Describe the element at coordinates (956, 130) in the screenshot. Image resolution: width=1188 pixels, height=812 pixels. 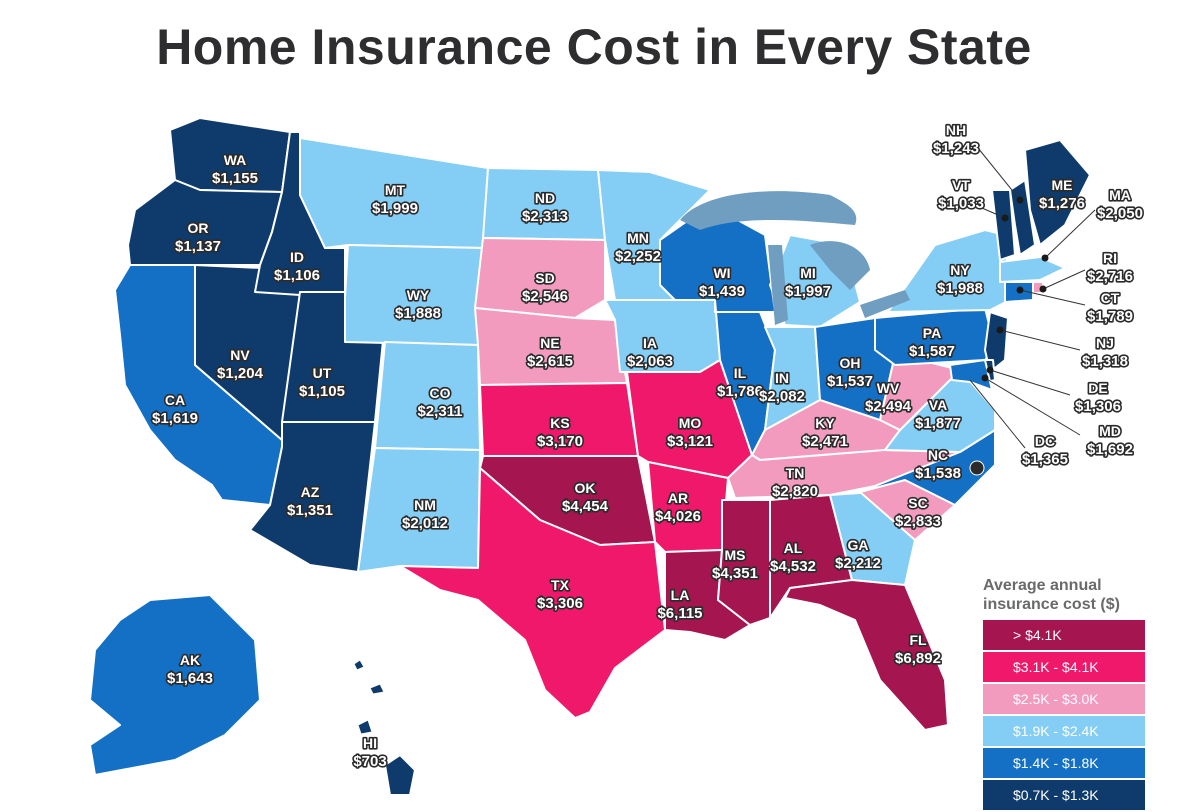
I see `state-label-nh: NH` at that location.